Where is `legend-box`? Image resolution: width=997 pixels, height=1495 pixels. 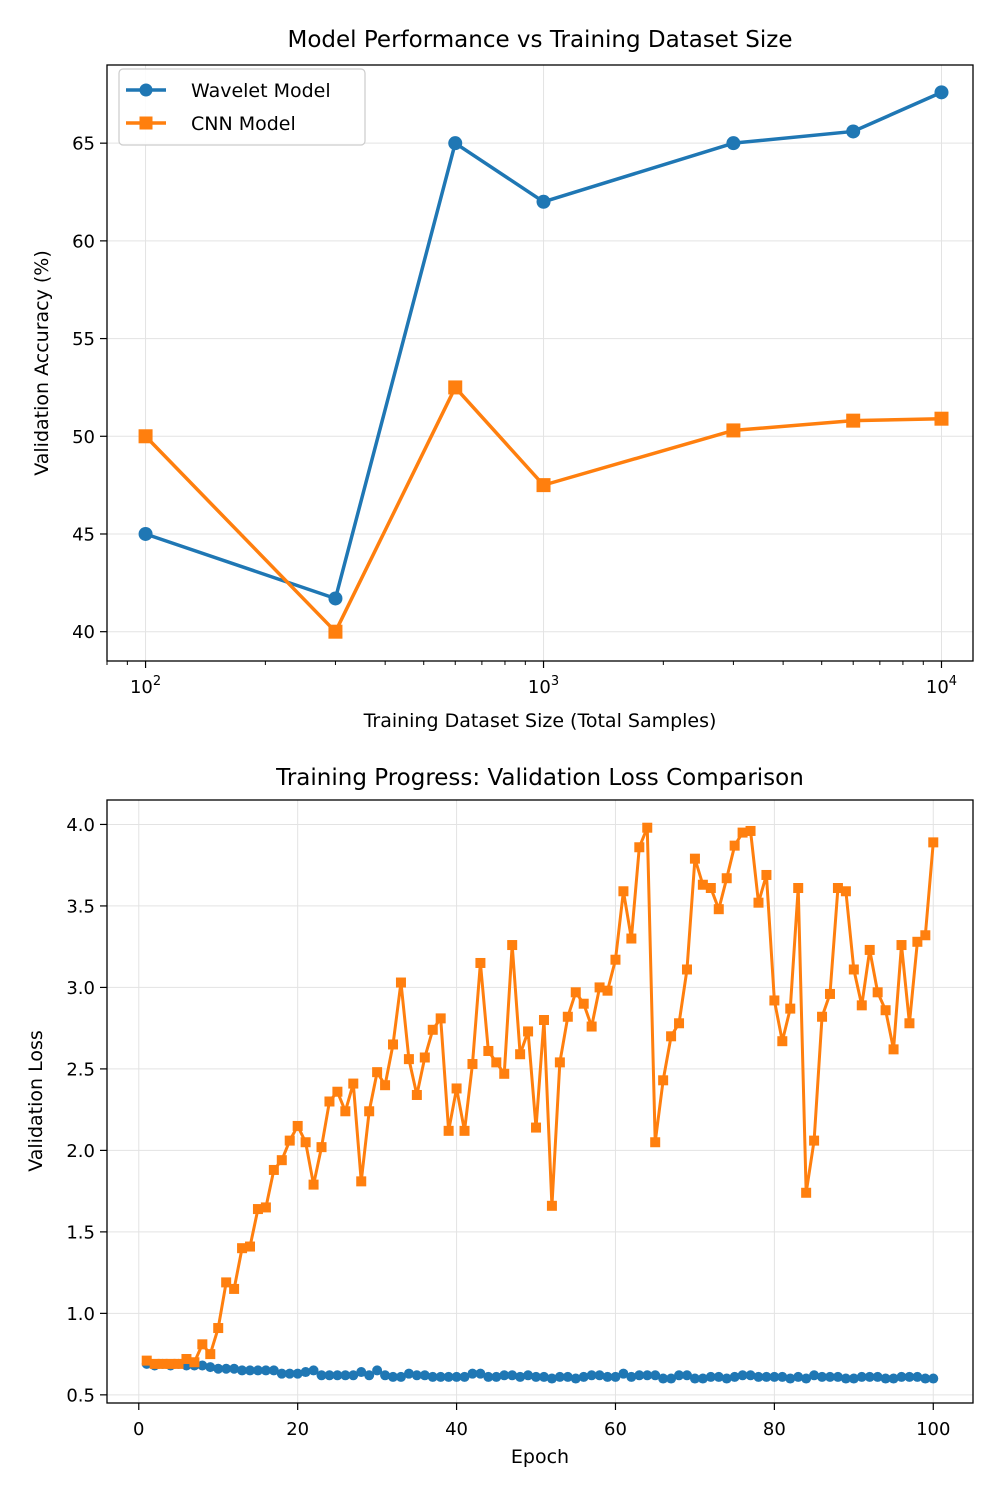 legend-box is located at coordinates (242, 107).